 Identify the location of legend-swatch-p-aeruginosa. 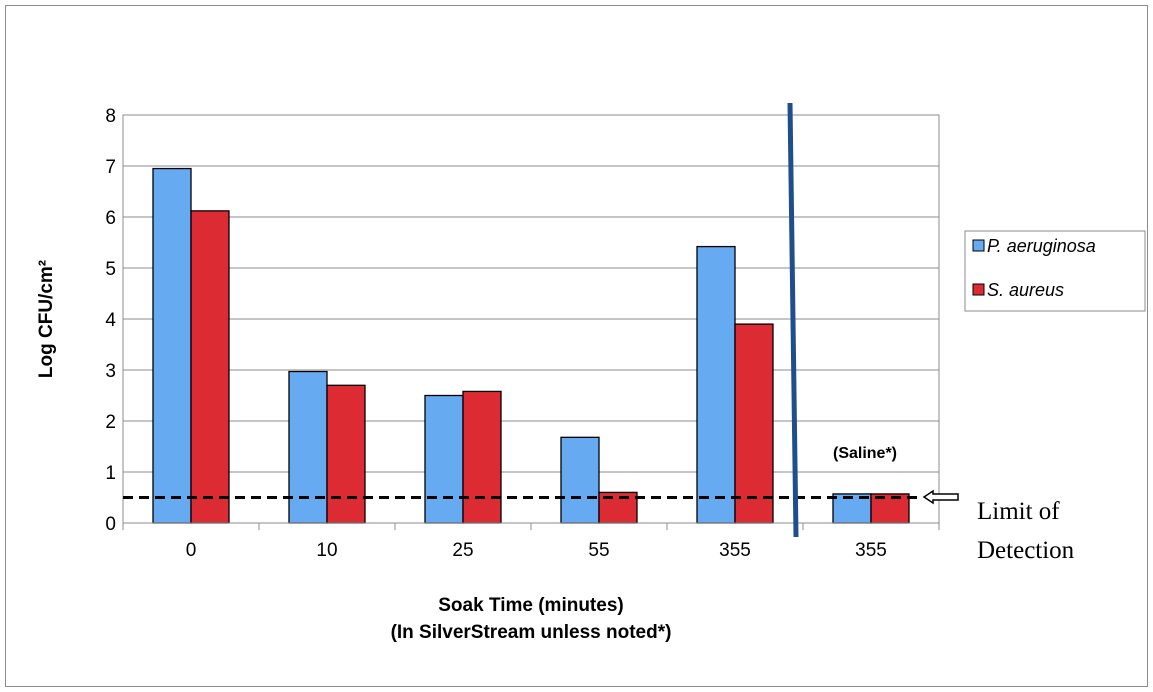
(978, 245).